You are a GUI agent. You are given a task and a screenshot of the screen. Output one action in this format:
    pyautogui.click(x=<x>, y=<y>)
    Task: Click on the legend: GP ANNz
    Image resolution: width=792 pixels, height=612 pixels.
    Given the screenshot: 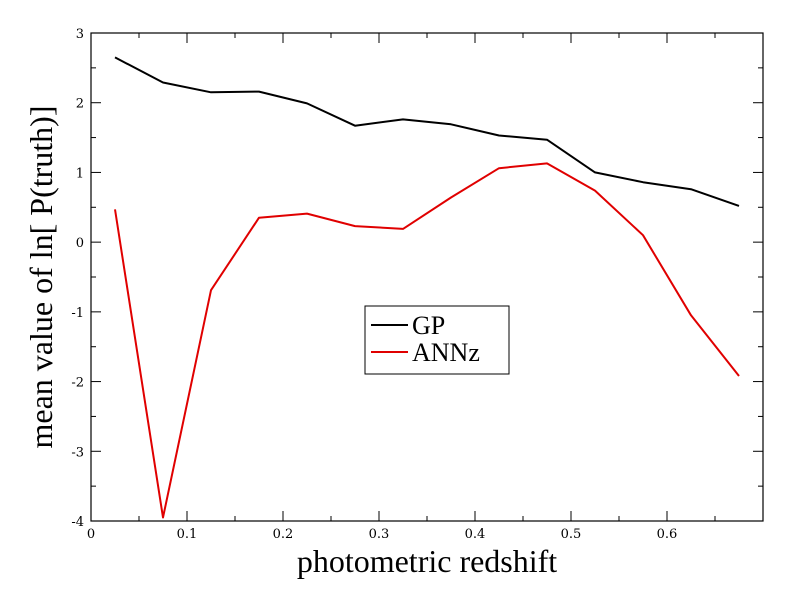 What is the action you would take?
    pyautogui.click(x=437, y=340)
    